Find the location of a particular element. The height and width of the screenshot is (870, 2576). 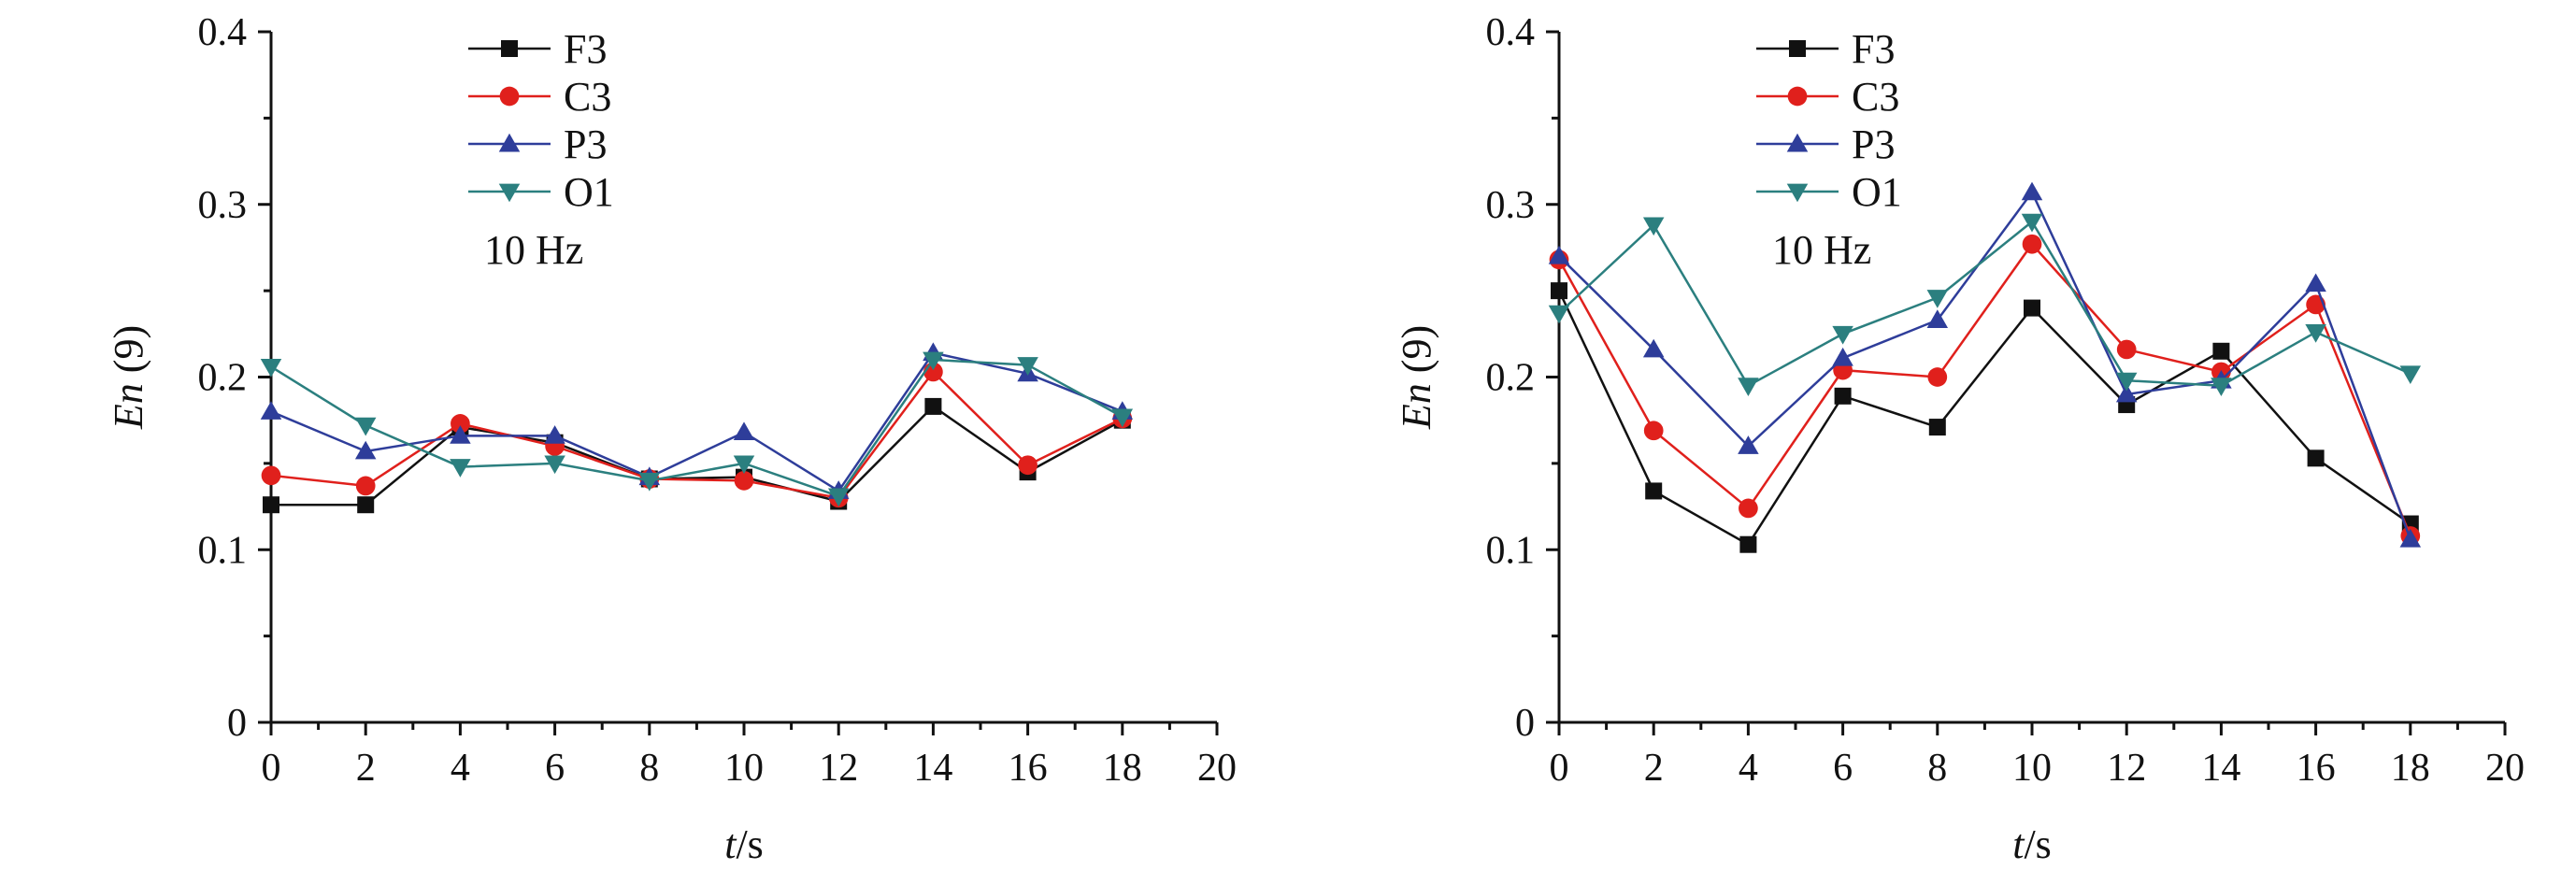

legend-marker-F3 is located at coordinates (1797, 48).